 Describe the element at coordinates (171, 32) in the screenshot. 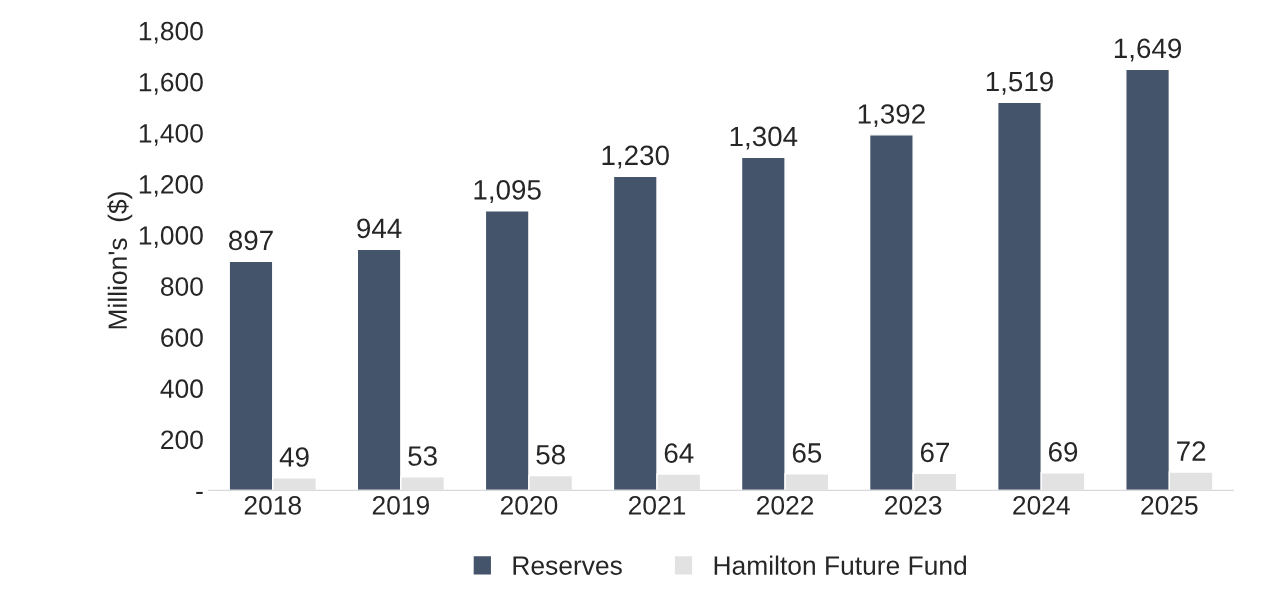

I see `y-tick-label: 1,800` at that location.